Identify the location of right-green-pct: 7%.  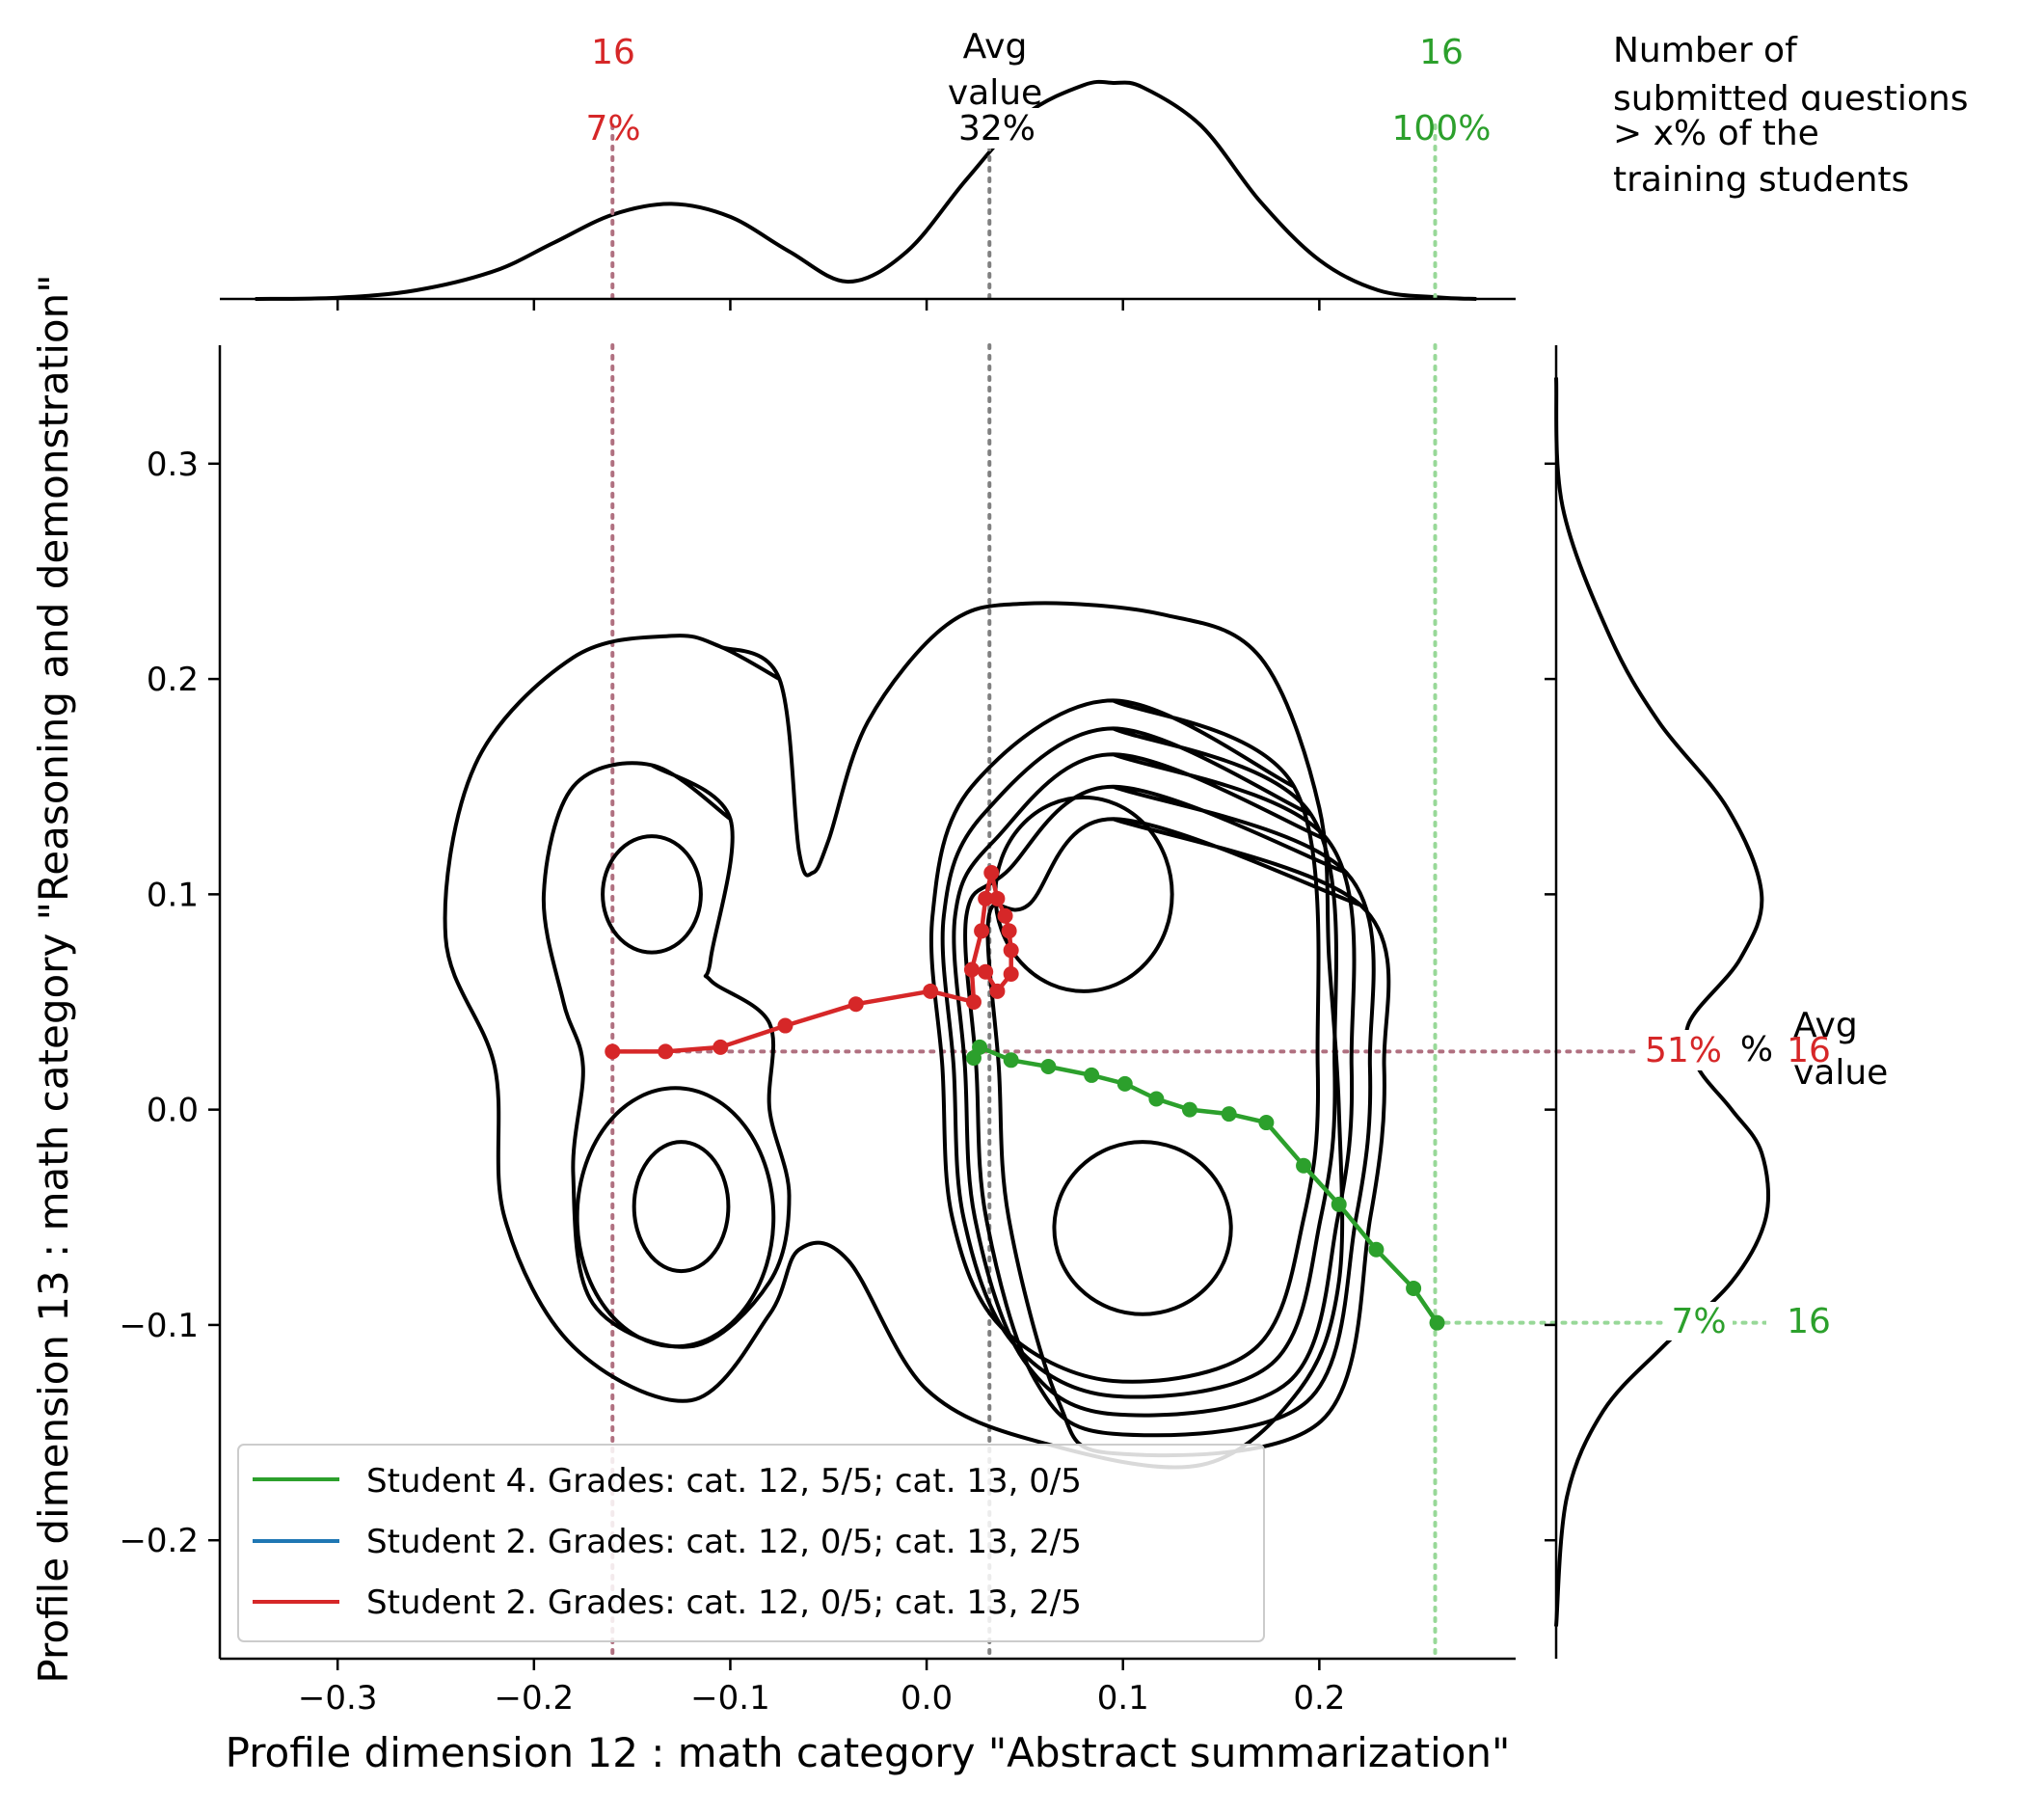
(1698, 1322).